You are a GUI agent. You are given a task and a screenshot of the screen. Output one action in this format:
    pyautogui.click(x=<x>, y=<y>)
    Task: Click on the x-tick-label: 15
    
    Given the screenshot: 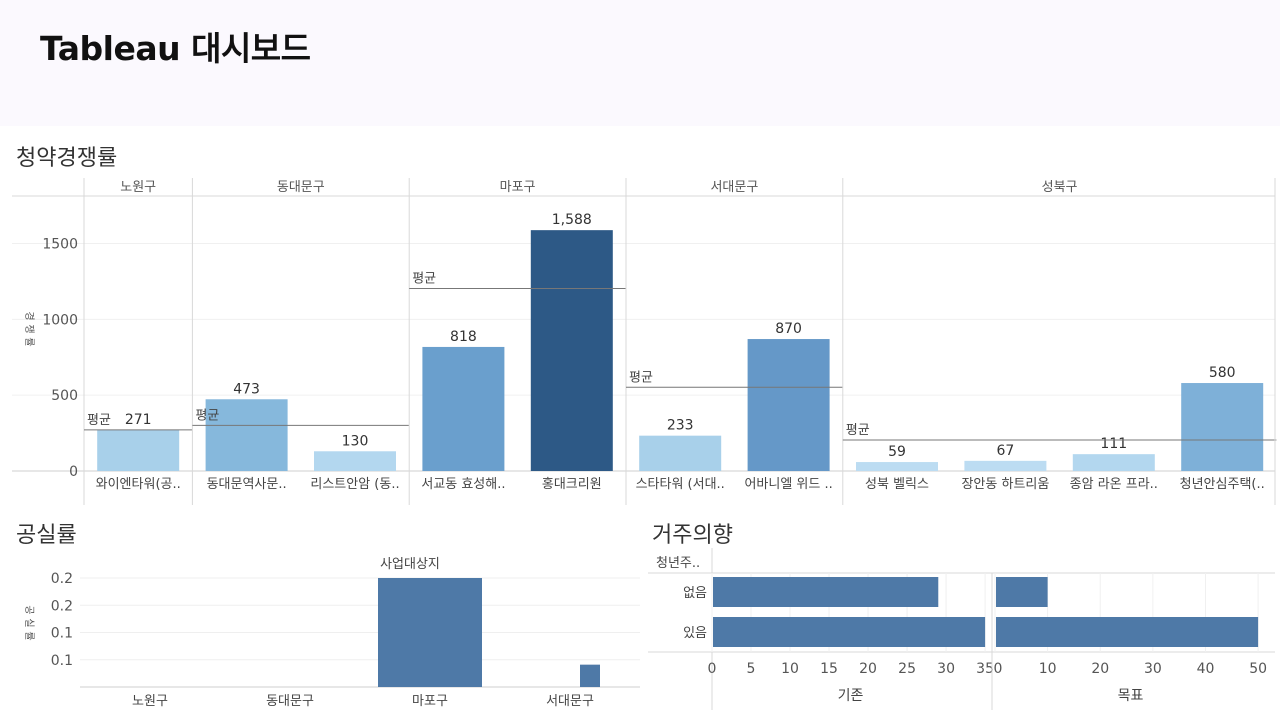 What is the action you would take?
    pyautogui.click(x=829, y=669)
    